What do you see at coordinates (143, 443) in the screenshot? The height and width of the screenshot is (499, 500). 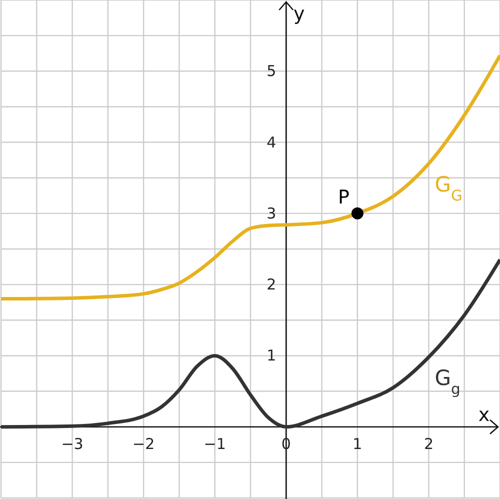 I see `x-tick-label: −2` at bounding box center [143, 443].